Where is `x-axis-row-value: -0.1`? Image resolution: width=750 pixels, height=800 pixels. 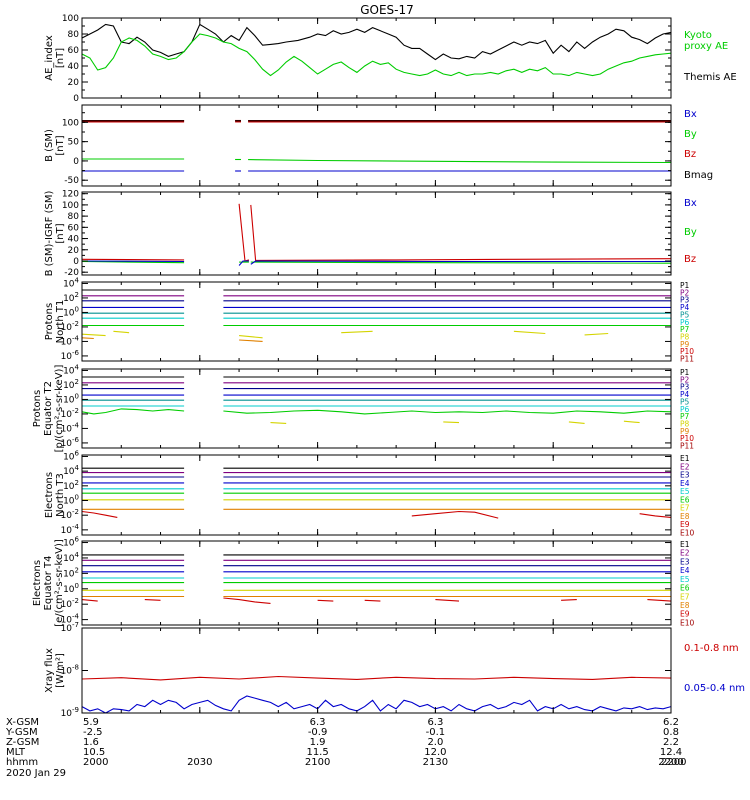 x-axis-row-value: -0.1 is located at coordinates (436, 732).